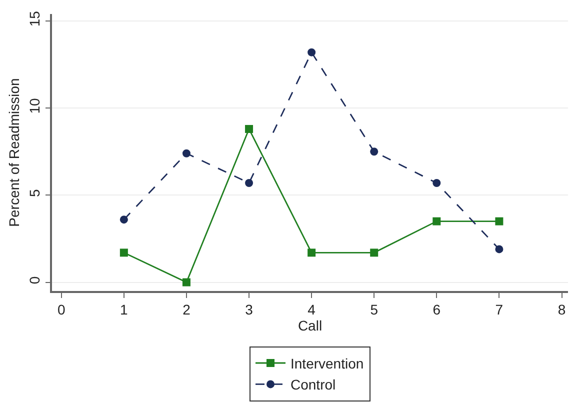  Describe the element at coordinates (34, 280) in the screenshot. I see `y-tick-label: 0` at that location.